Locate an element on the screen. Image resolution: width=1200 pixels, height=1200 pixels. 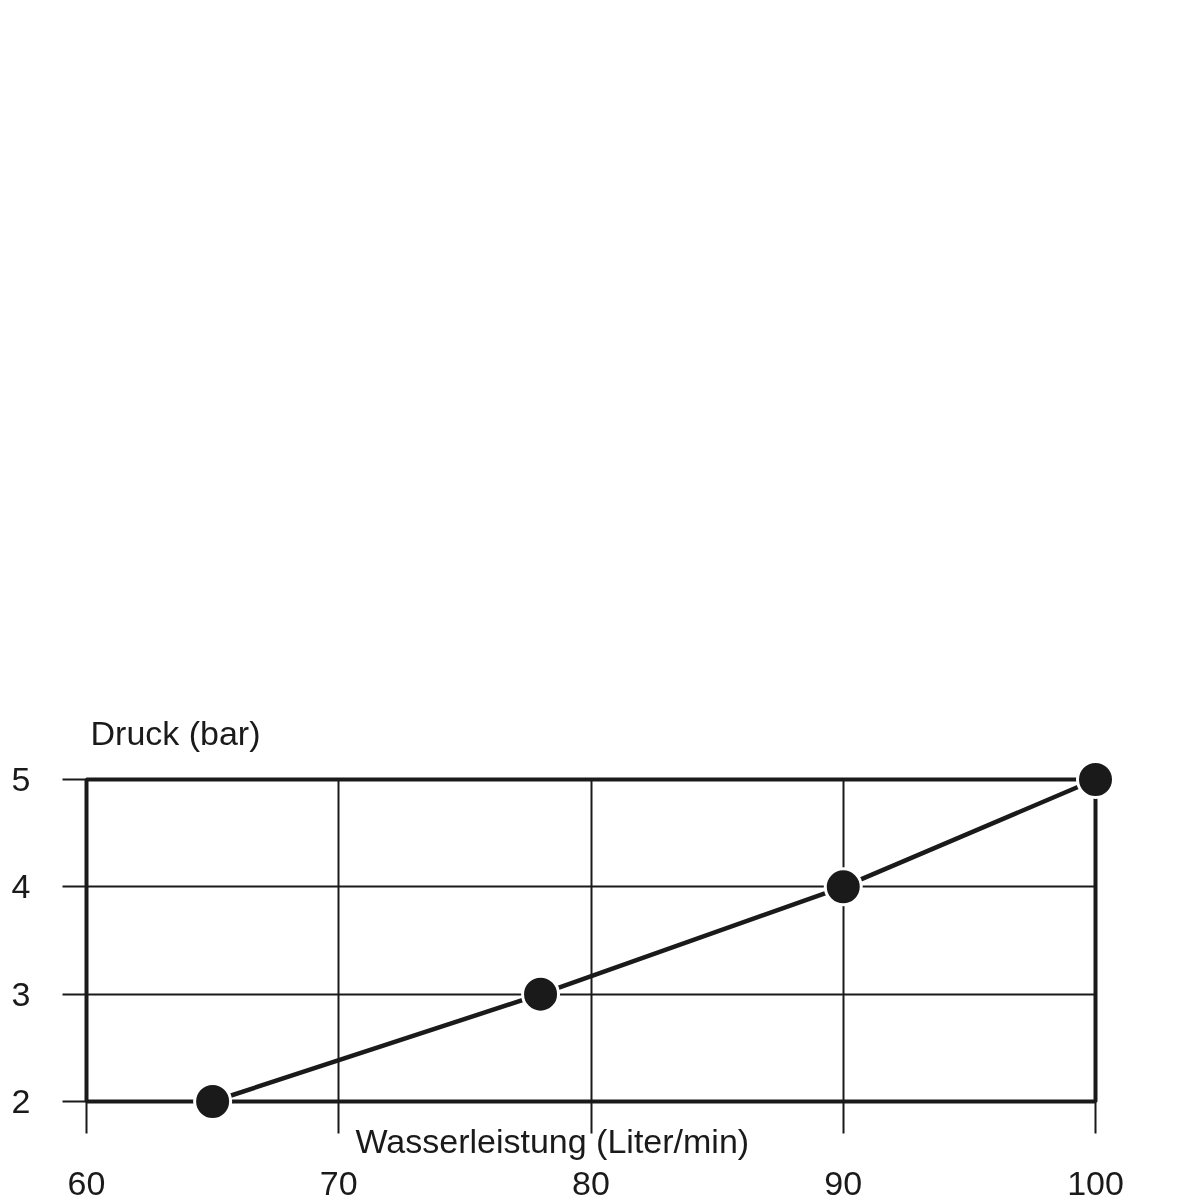
x-tick-label: 70 is located at coordinates (338, 1181).